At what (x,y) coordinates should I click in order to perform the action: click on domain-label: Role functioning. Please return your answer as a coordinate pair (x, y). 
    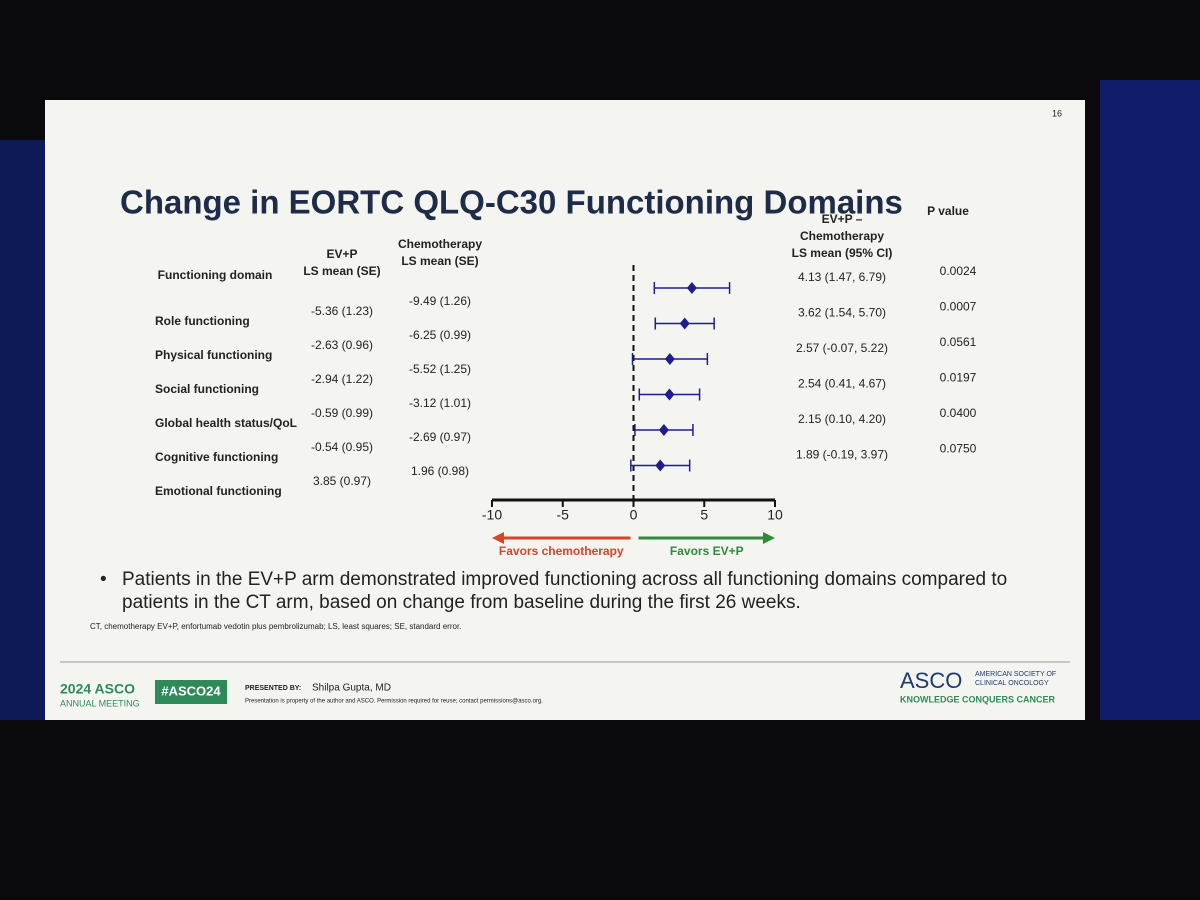
    Looking at the image, I should click on (202, 321).